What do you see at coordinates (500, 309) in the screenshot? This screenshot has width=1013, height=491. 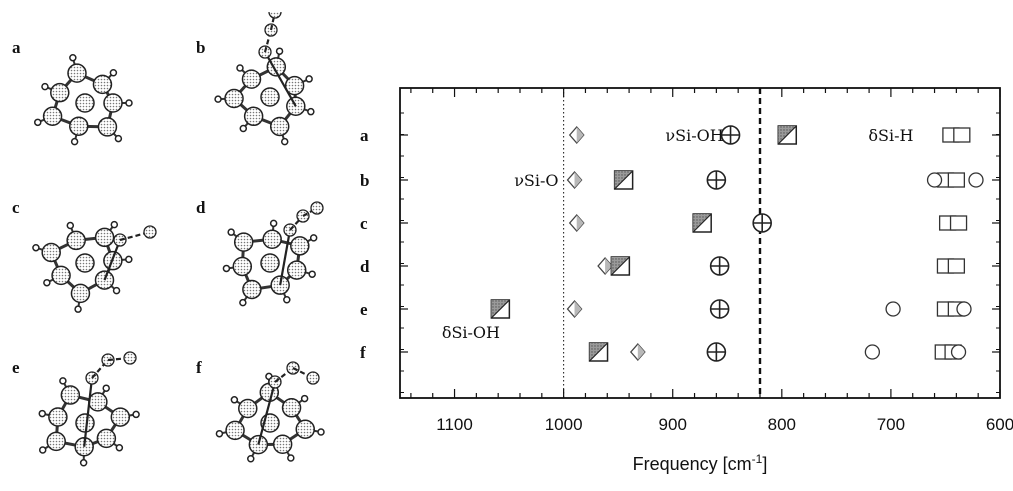 I see `square-half-point-e` at bounding box center [500, 309].